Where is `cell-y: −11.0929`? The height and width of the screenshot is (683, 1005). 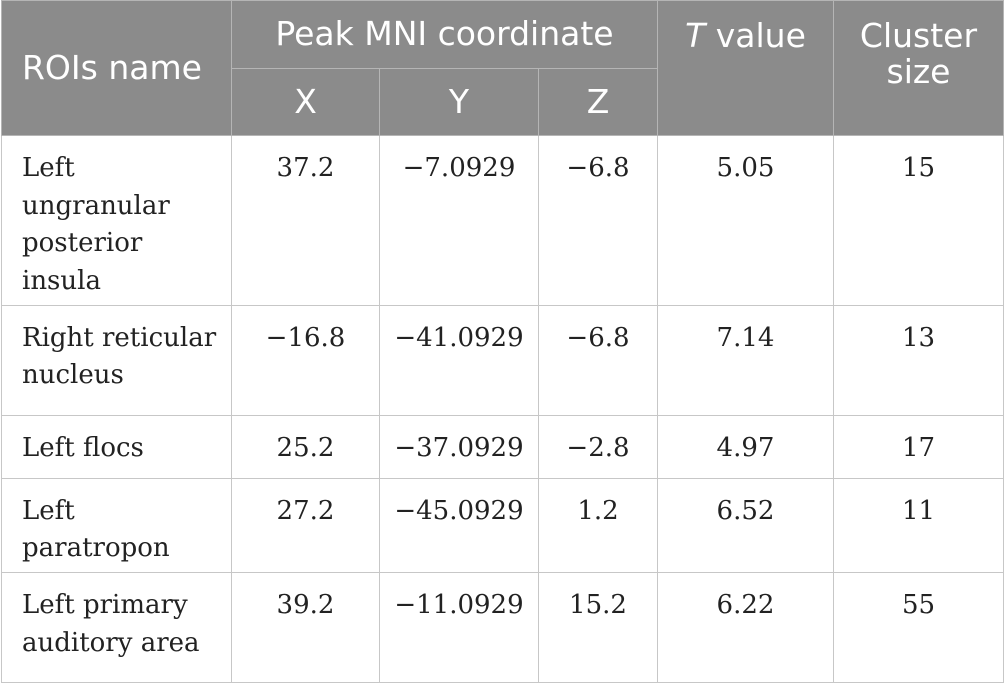
cell-y: −11.0929 is located at coordinates (459, 627).